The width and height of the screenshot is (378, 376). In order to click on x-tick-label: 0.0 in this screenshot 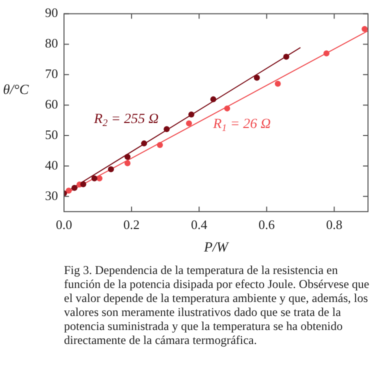, I will do `click(64, 224)`.